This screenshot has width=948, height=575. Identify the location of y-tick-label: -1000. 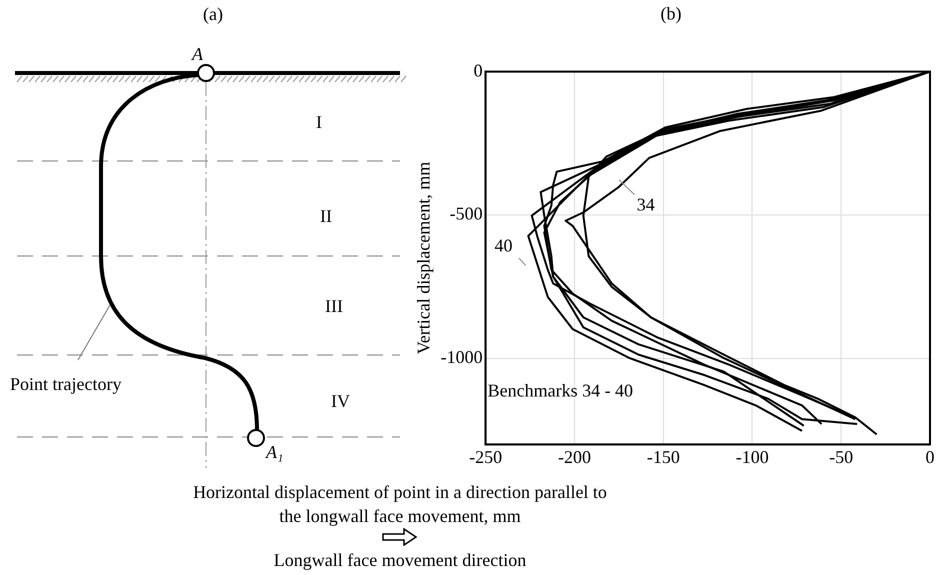
(461, 357).